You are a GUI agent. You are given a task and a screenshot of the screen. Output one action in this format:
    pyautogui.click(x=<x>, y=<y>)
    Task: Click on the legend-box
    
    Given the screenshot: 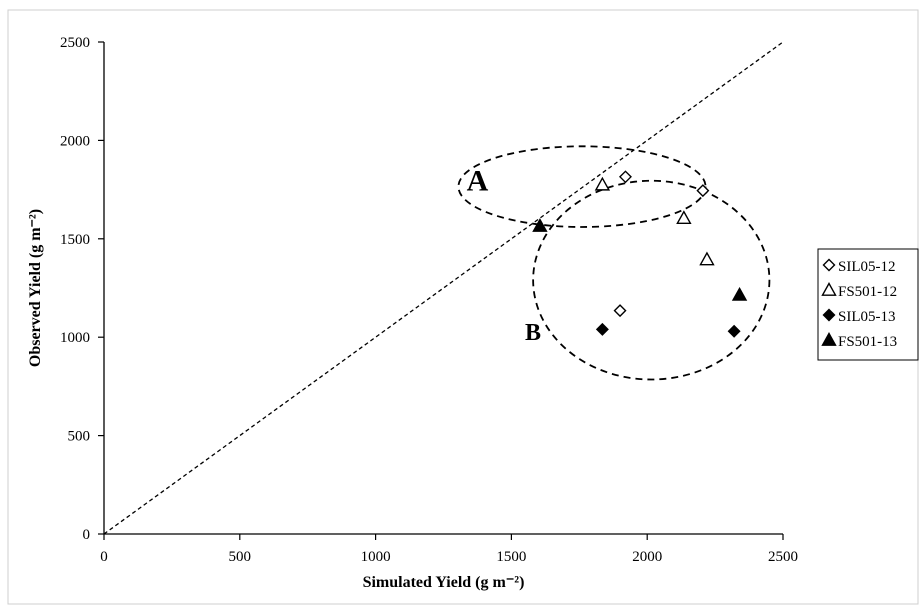 What is the action you would take?
    pyautogui.click(x=868, y=304)
    